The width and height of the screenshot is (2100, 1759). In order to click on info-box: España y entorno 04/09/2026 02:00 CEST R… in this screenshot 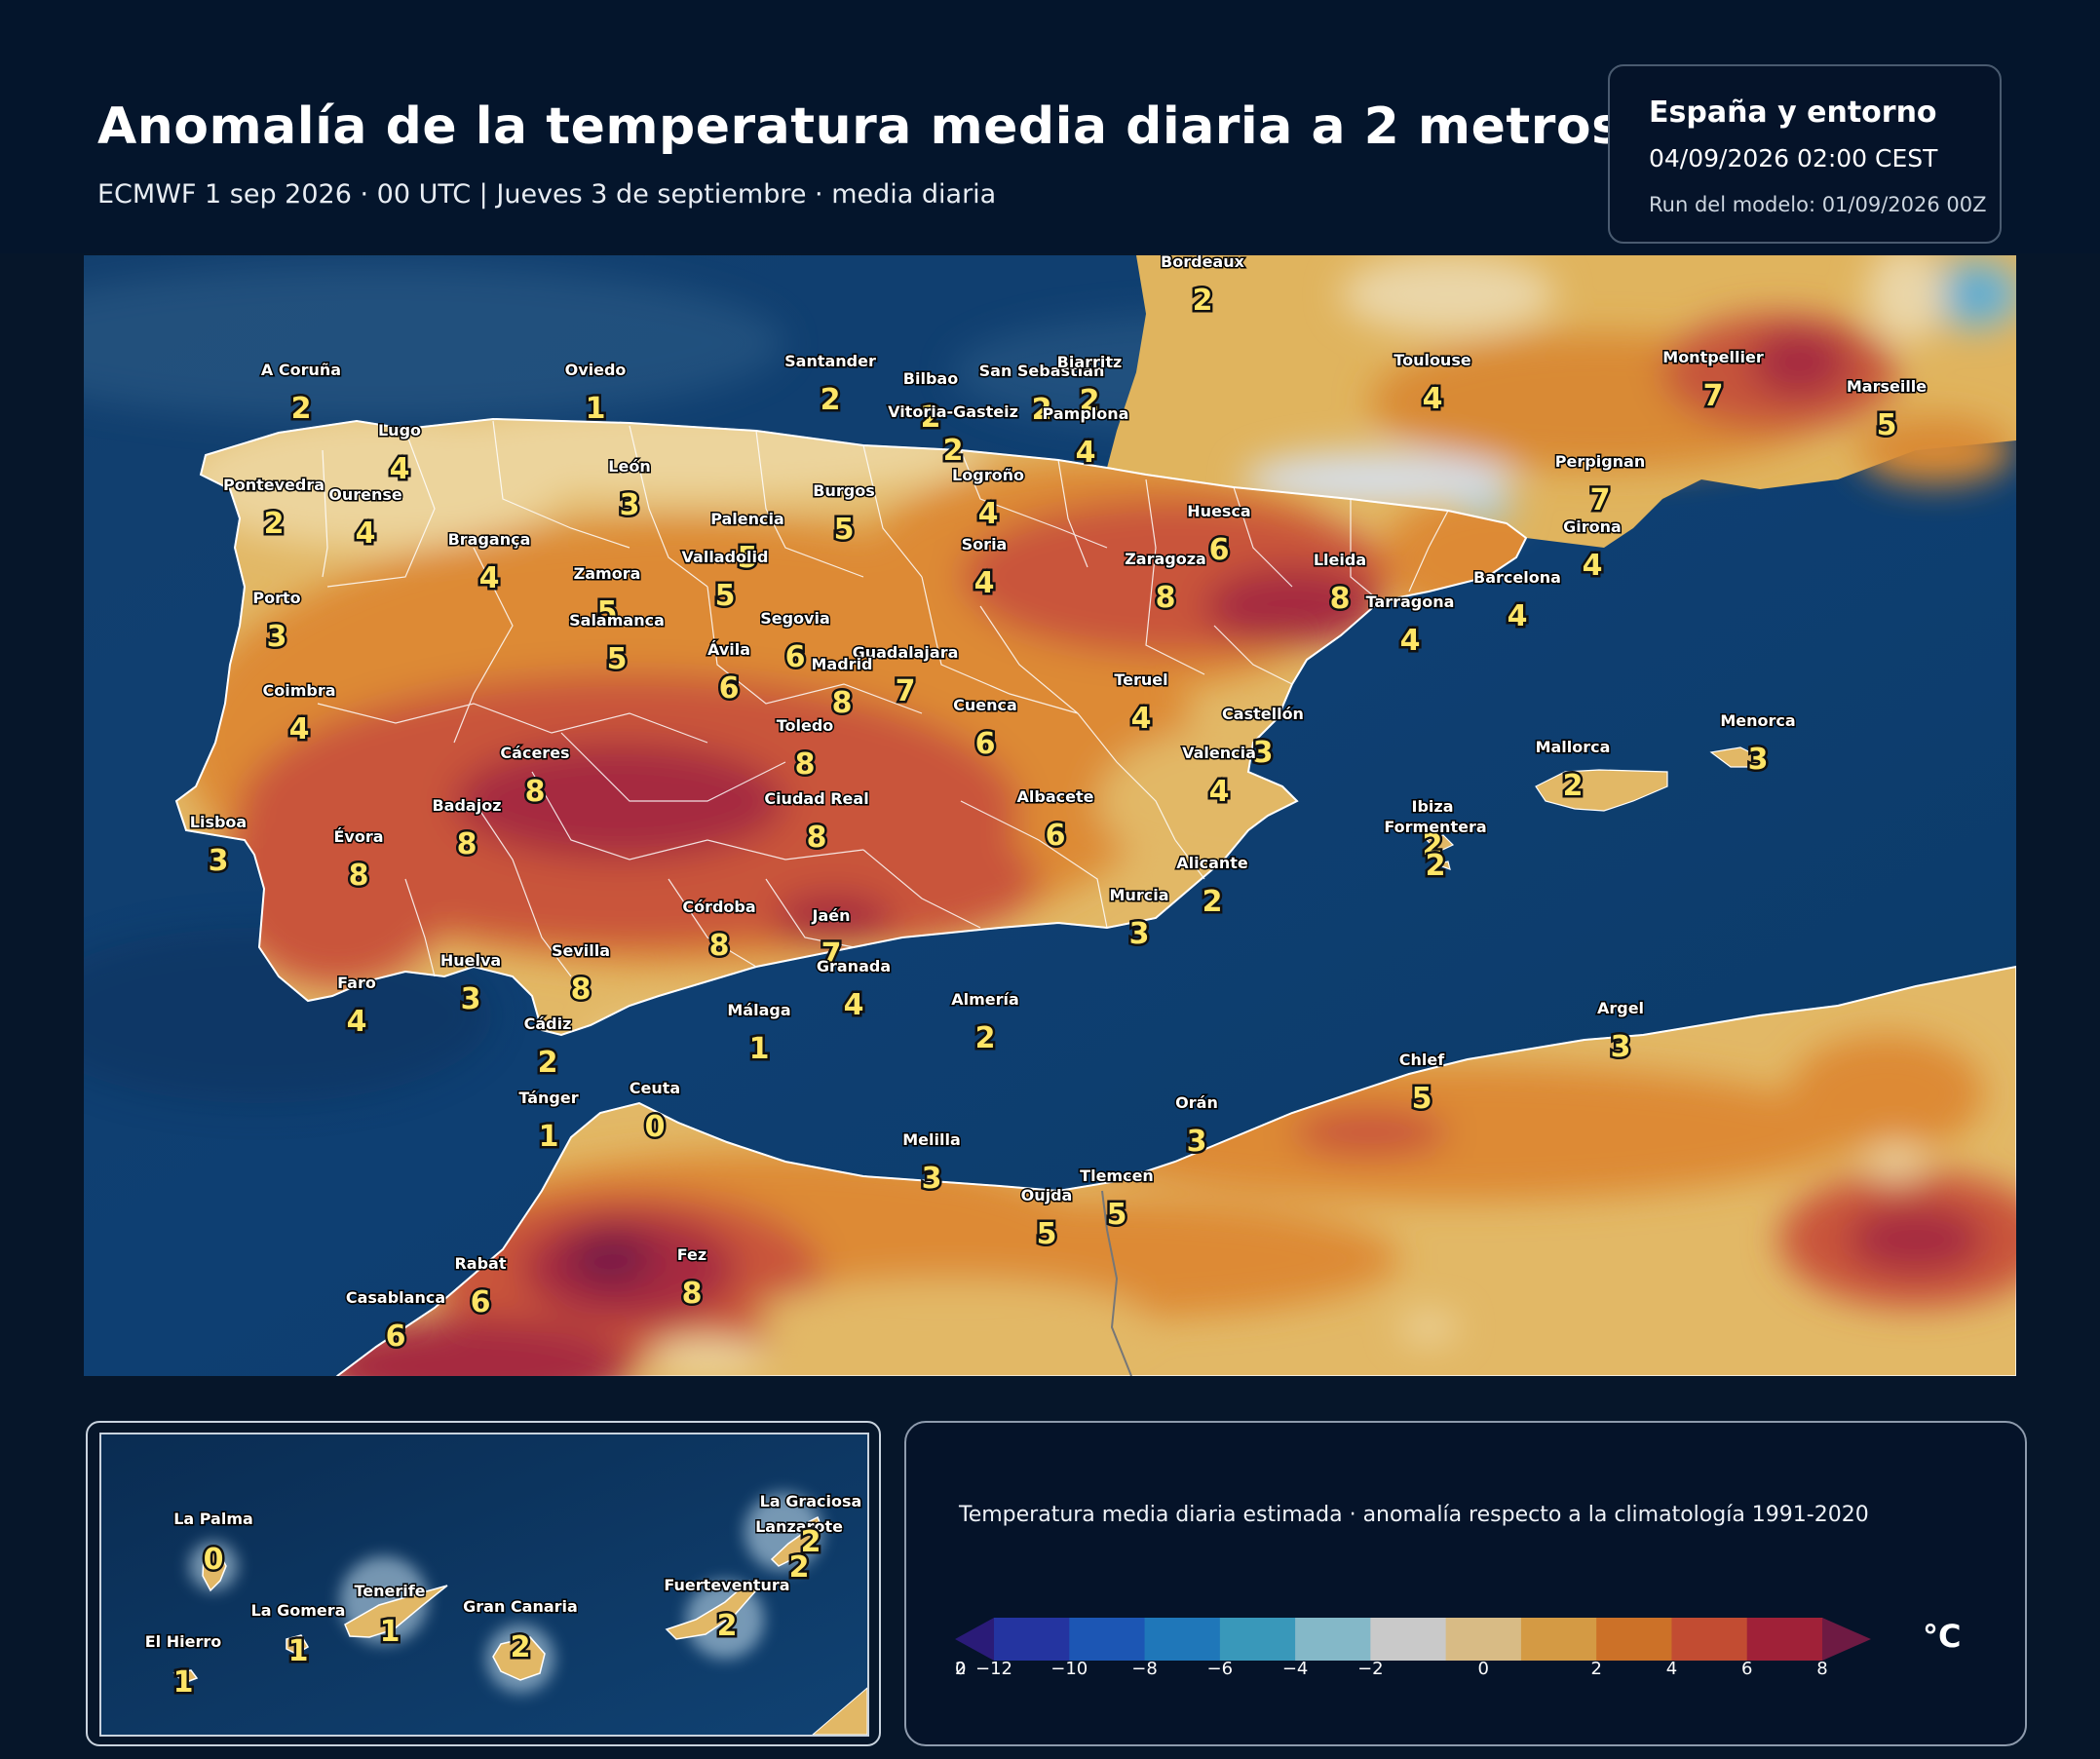, I will do `click(1805, 154)`.